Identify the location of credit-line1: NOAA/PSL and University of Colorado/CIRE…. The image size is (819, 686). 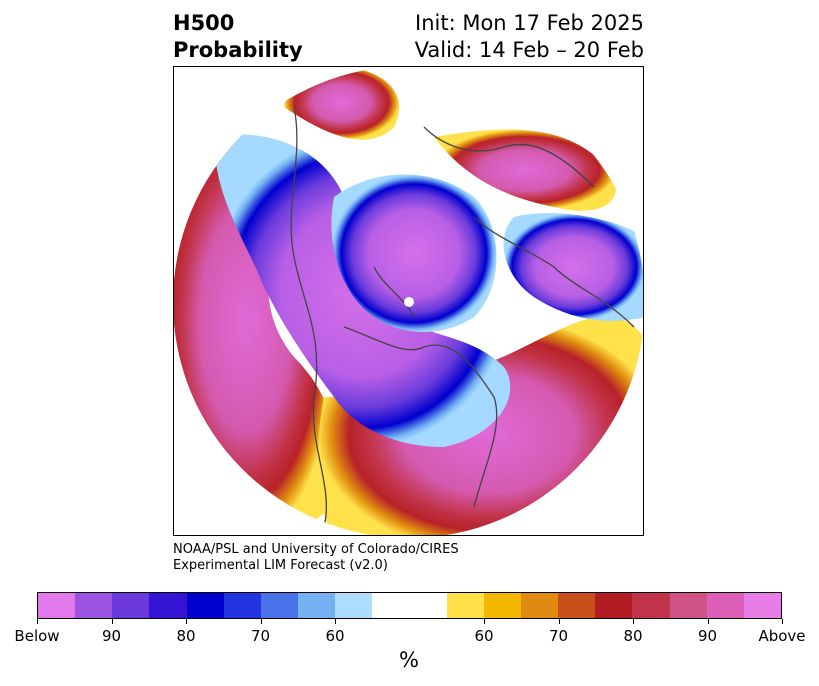
(316, 549).